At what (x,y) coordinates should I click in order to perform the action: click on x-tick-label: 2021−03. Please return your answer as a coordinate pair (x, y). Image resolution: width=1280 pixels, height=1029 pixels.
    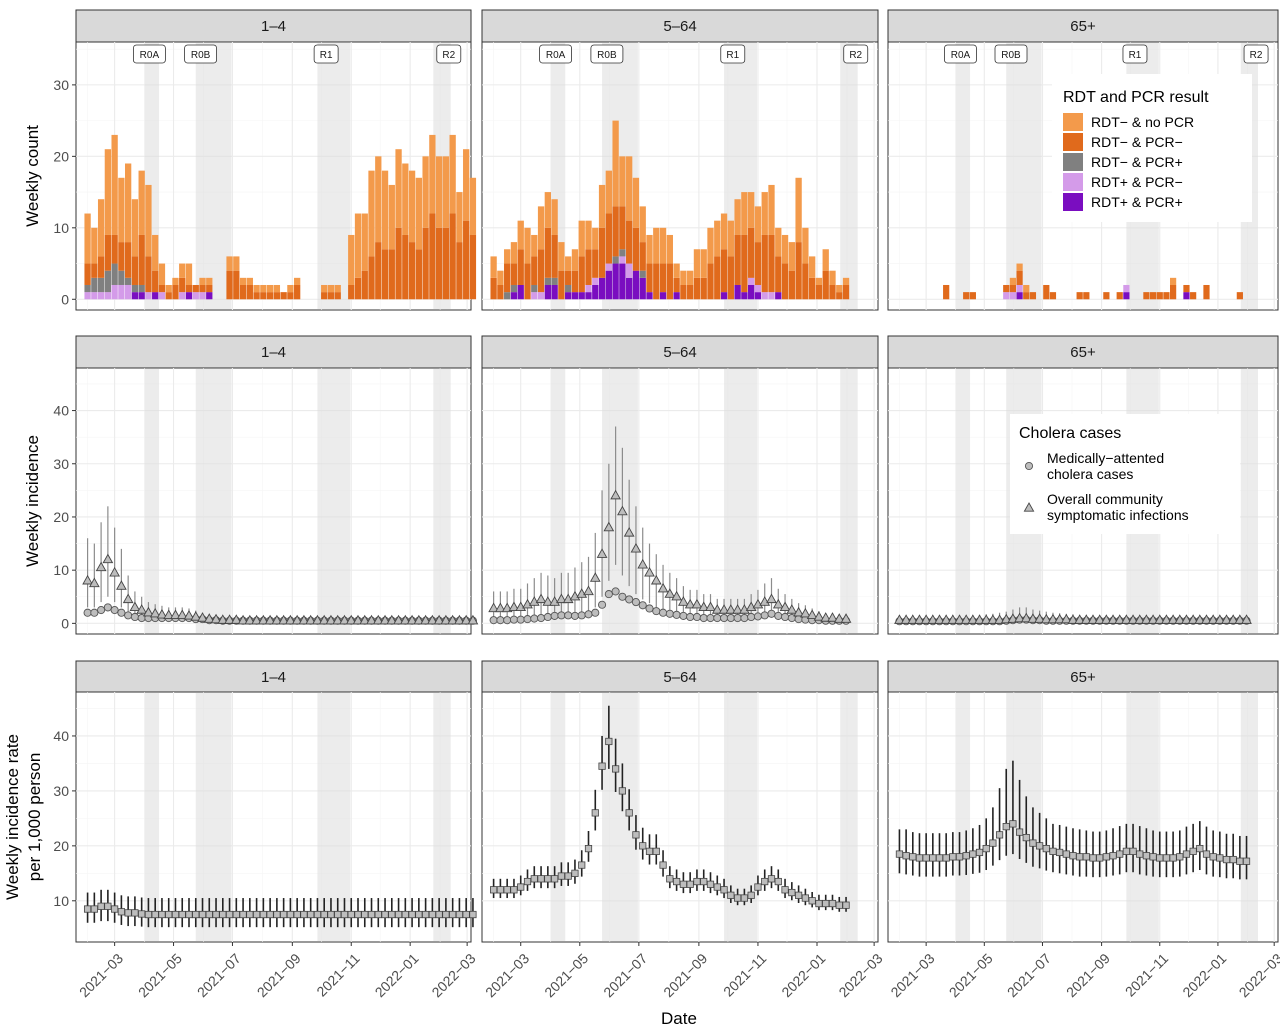
    Looking at the image, I should click on (912, 975).